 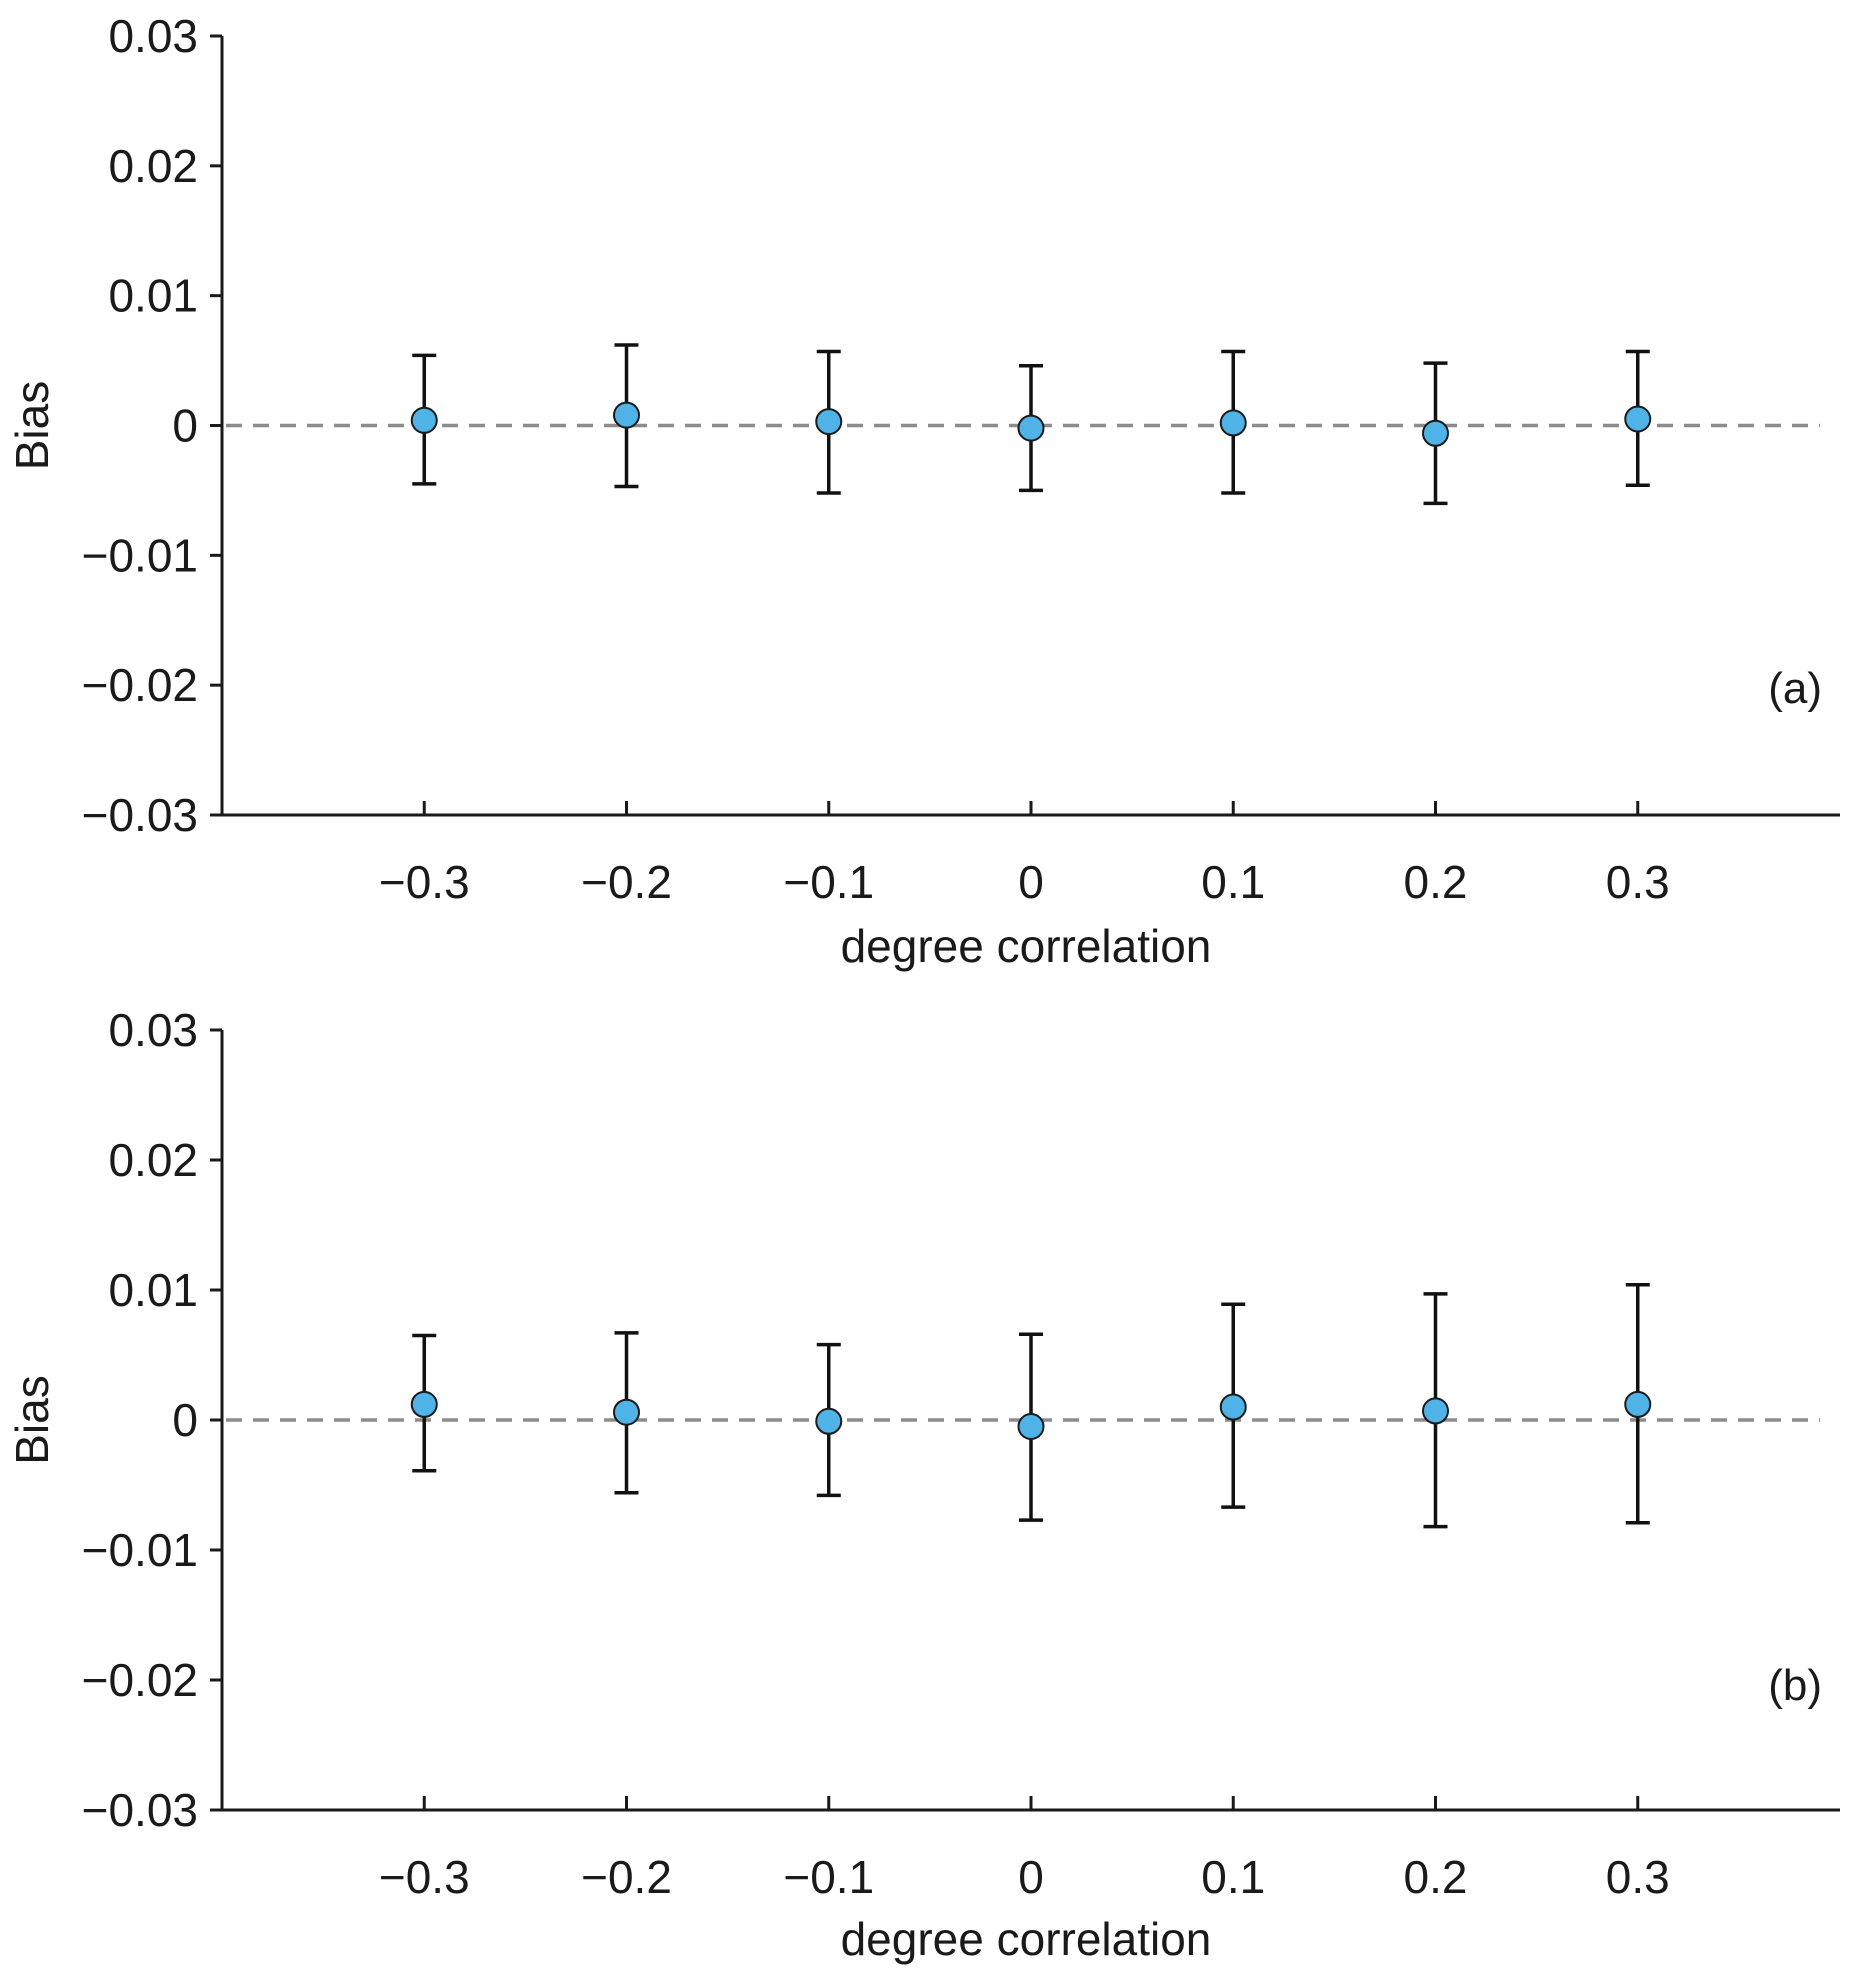 I want to click on panel-label: (b), so click(x=1795, y=1685).